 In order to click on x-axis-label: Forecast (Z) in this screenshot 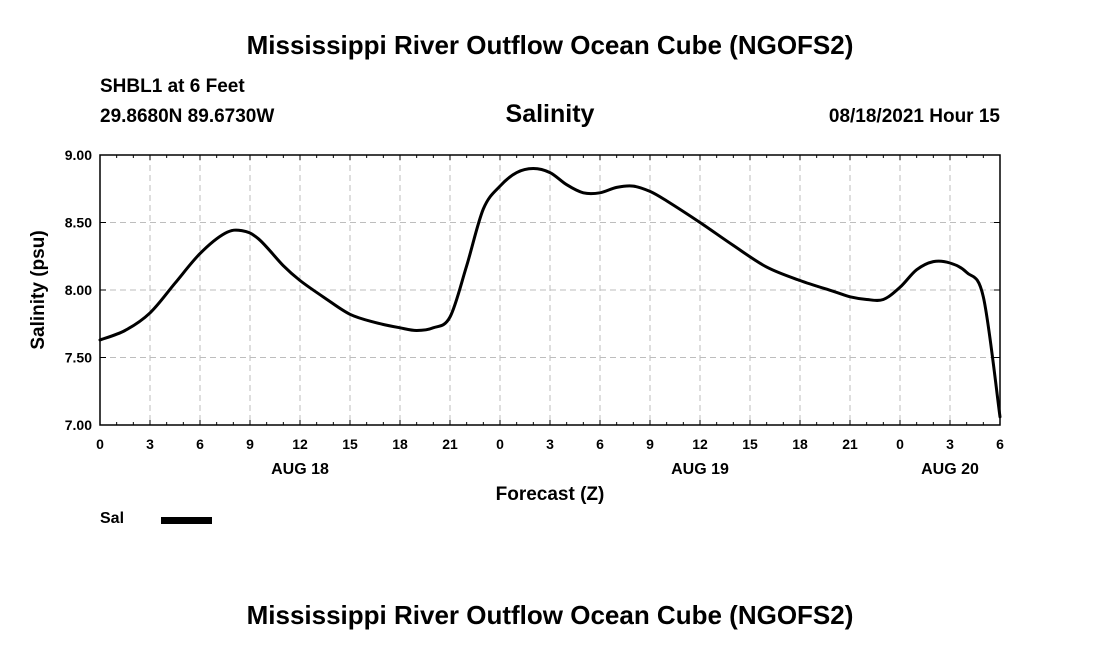, I will do `click(550, 494)`.